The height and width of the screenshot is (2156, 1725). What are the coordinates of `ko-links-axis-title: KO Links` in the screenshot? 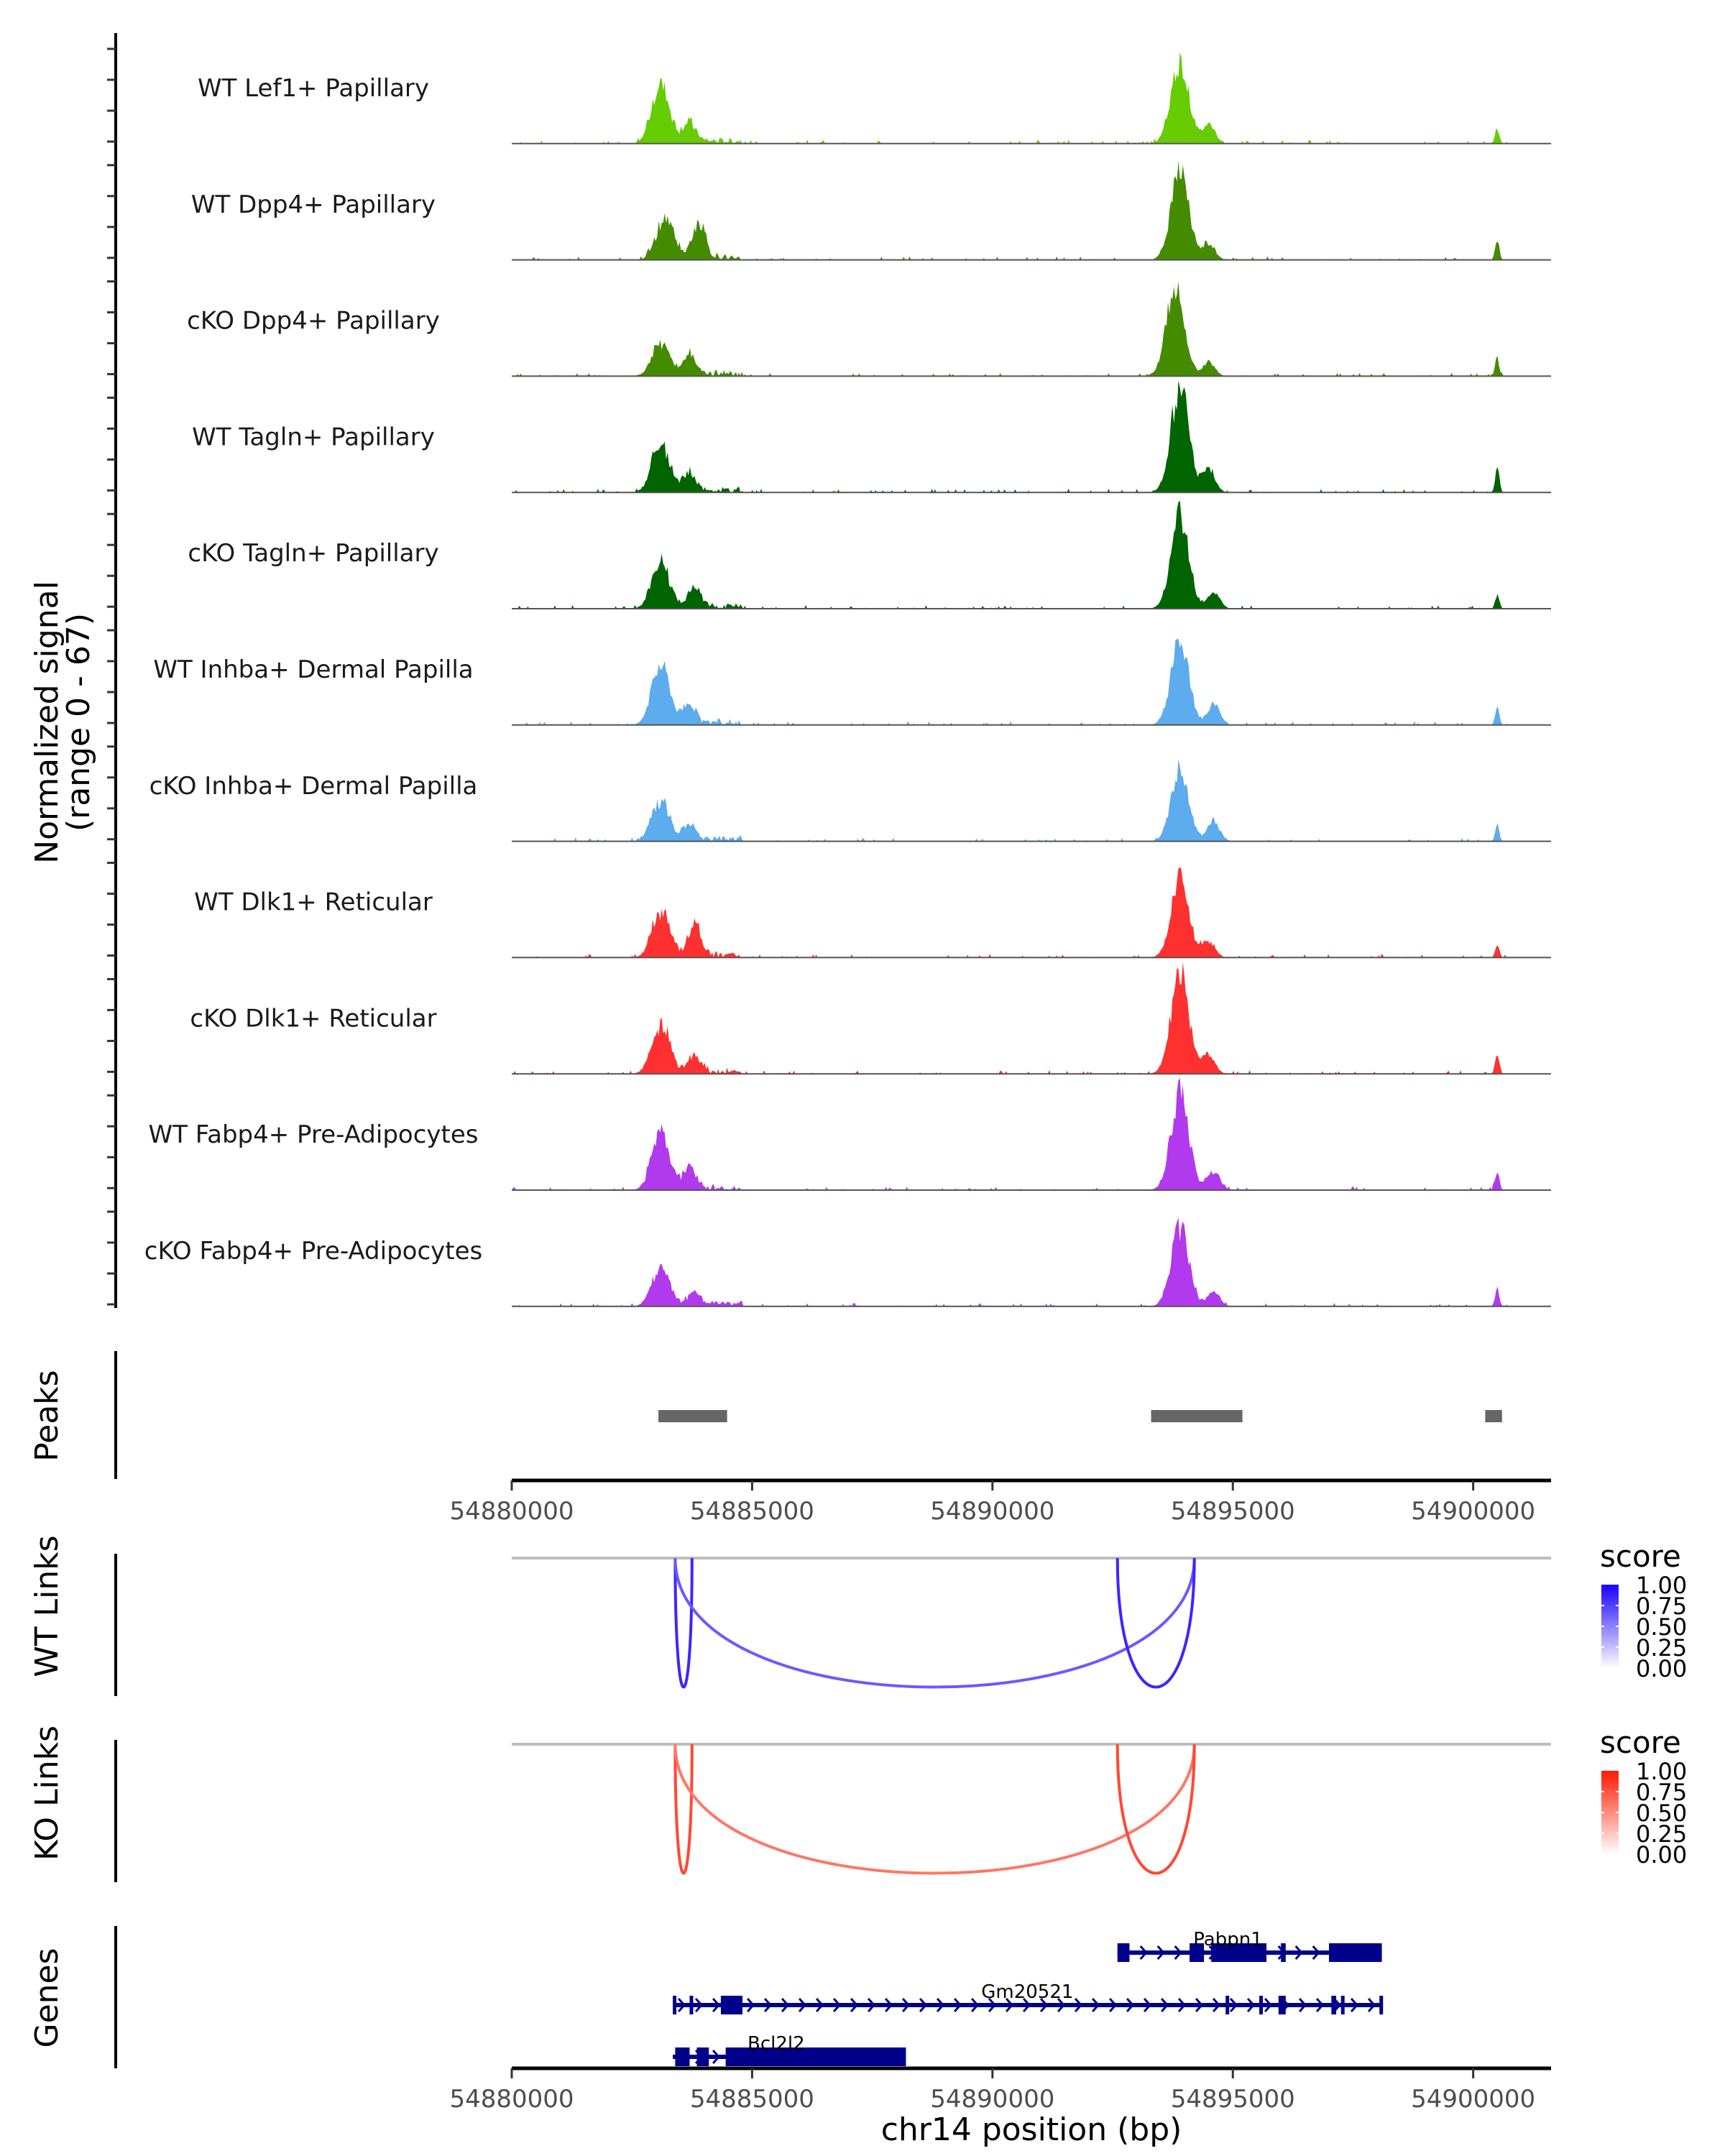 It's located at (47, 1793).